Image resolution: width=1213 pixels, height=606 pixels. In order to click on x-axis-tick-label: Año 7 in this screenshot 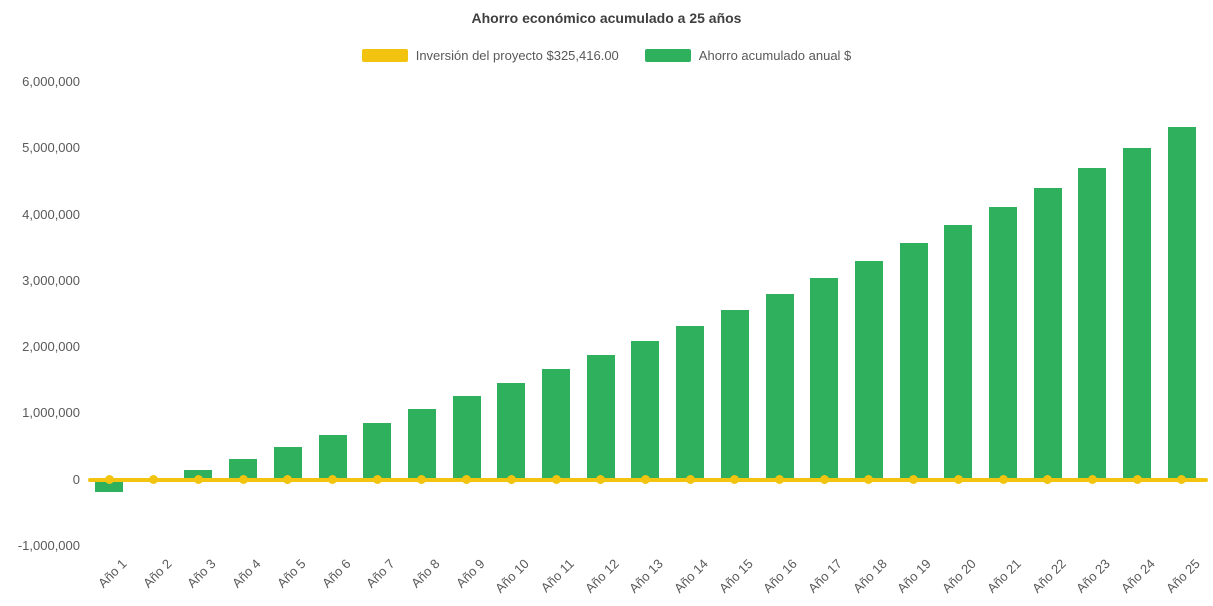, I will do `click(380, 573)`.